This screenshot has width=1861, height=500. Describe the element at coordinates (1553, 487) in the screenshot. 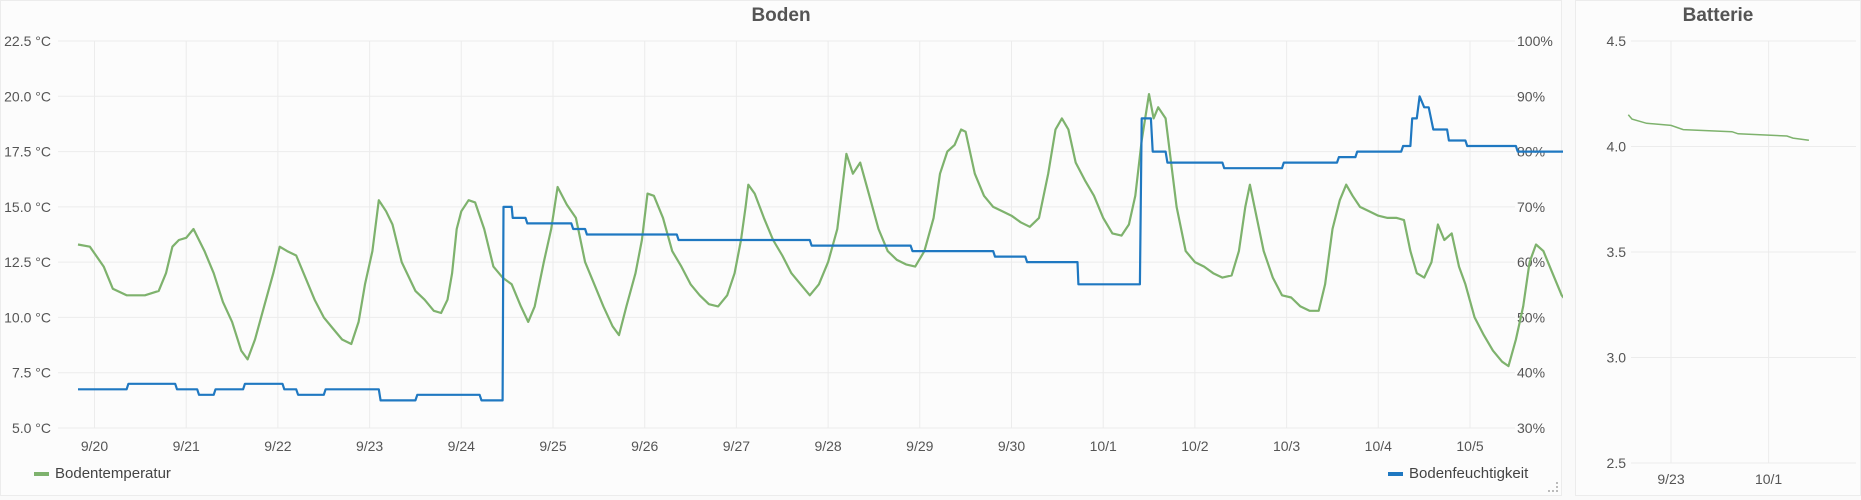

I see `resize-handle-icon` at that location.